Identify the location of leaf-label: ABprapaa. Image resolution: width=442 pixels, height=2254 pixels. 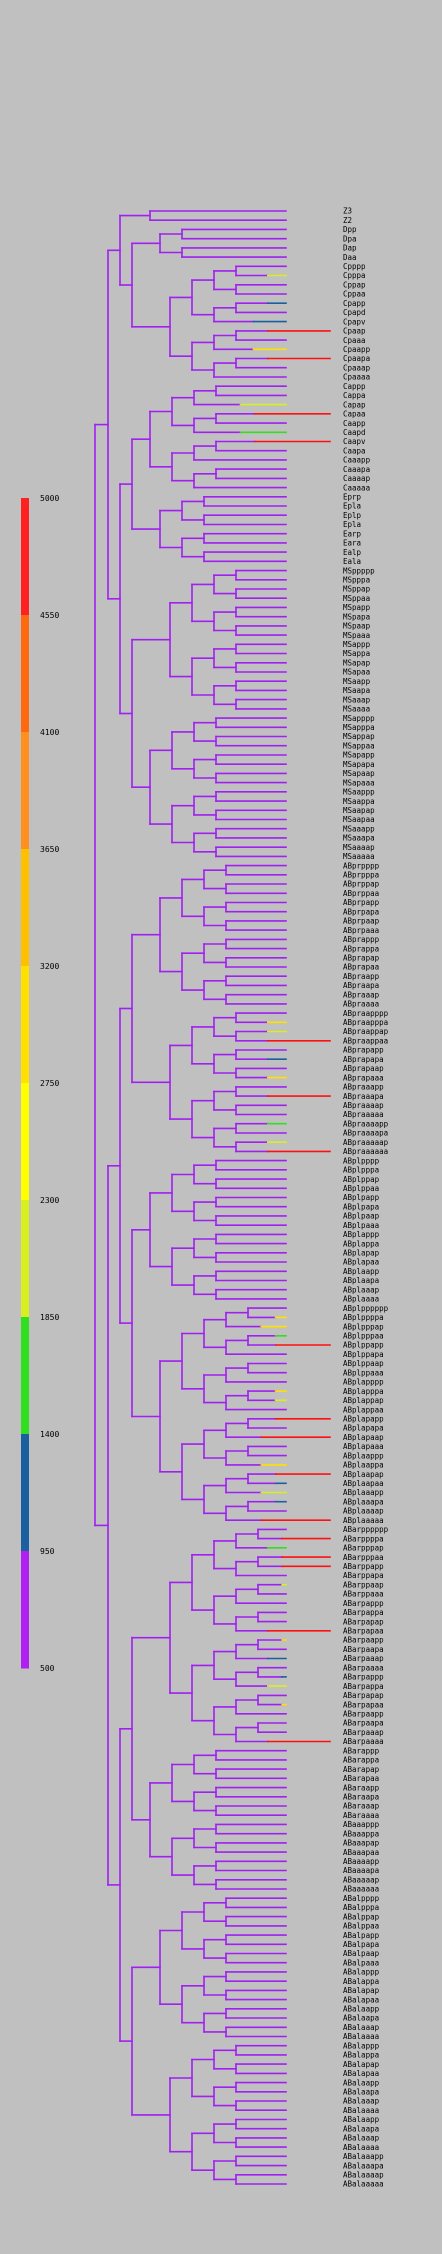
(361, 967).